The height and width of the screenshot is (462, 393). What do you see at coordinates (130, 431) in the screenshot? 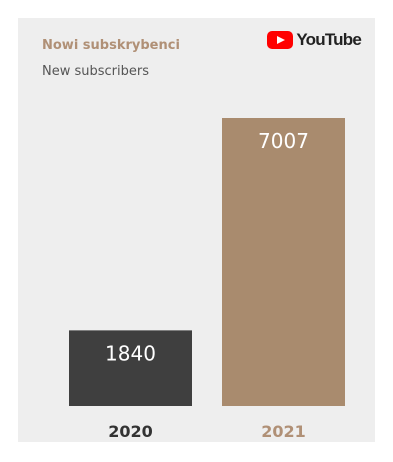
I see `category-label-2020: 2020` at bounding box center [130, 431].